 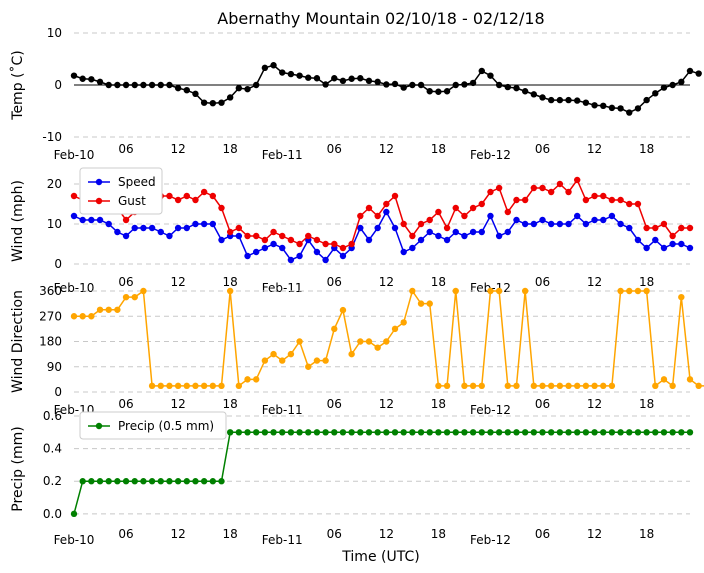 I want to click on precip-ytick-label: 0.6, so click(x=52, y=416).